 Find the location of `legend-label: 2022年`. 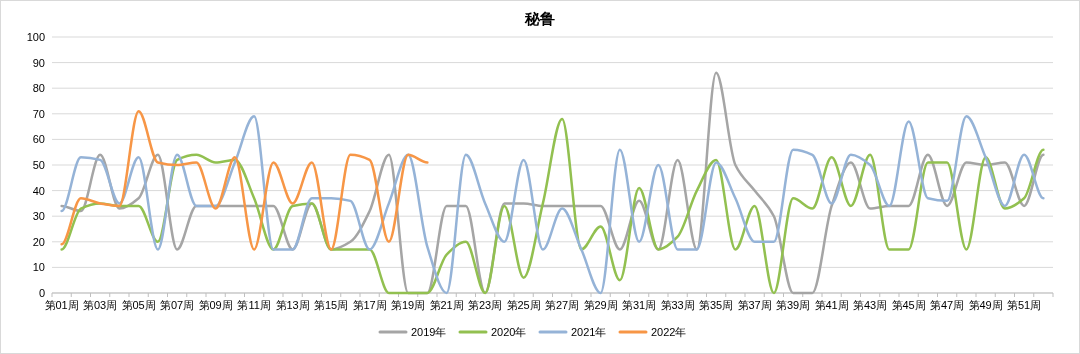

legend-label: 2022年 is located at coordinates (669, 332).